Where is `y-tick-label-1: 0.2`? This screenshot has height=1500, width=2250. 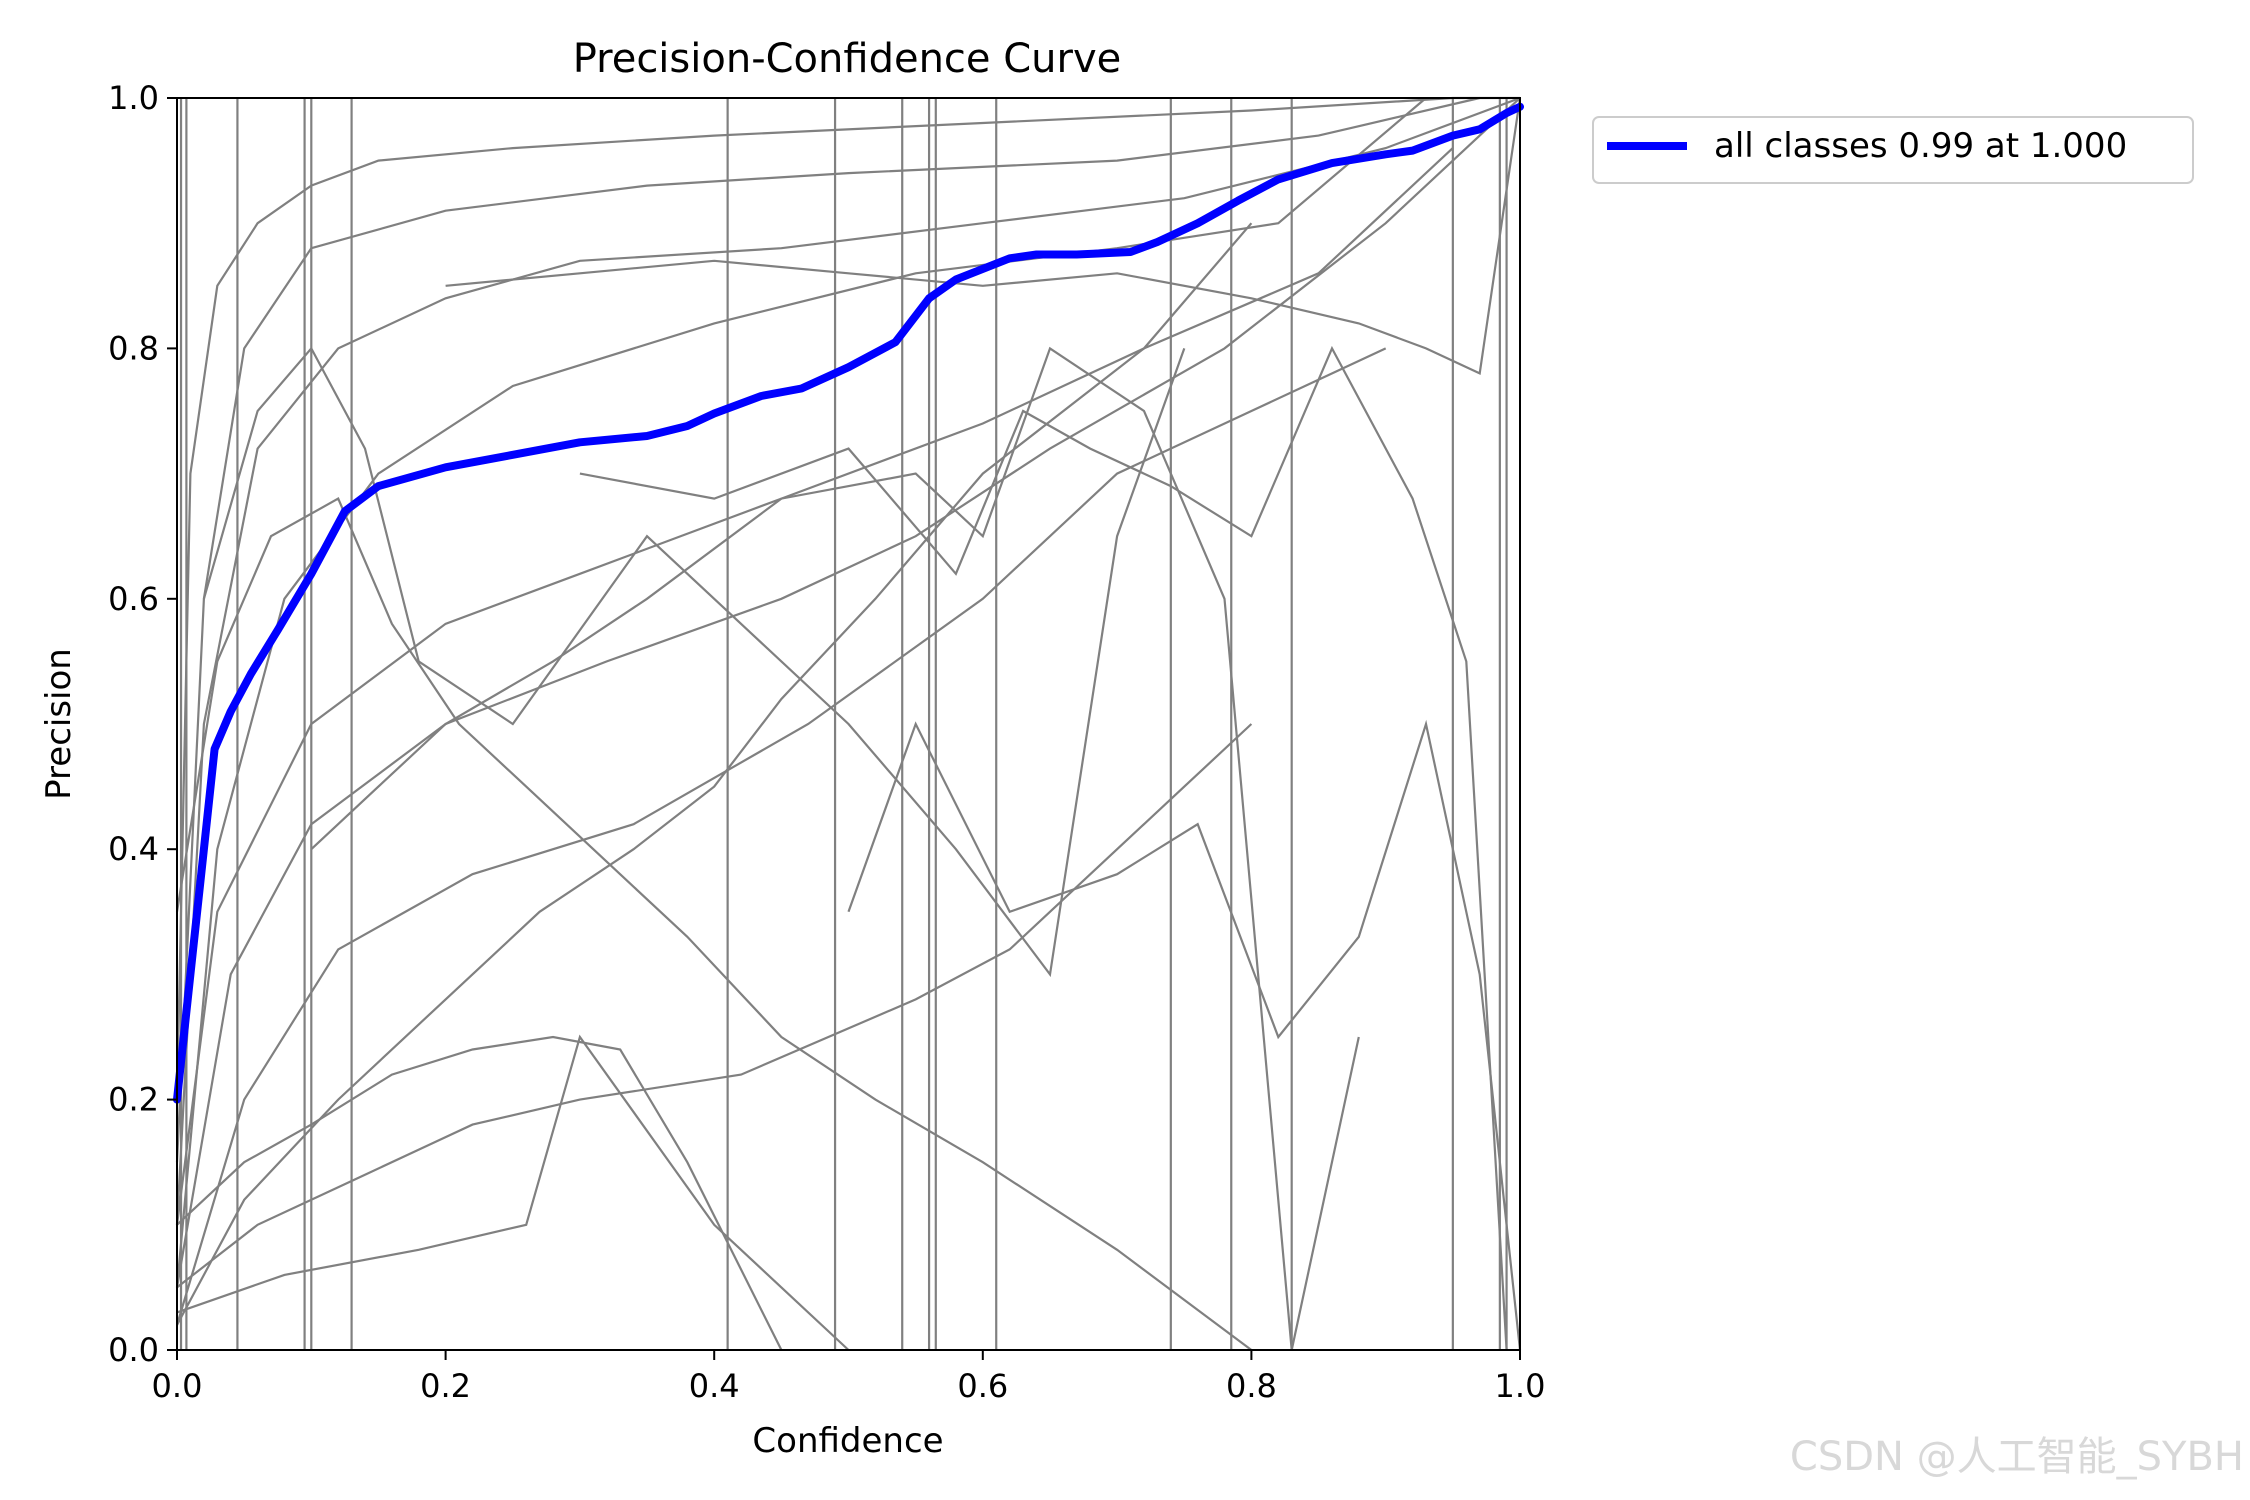 y-tick-label-1: 0.2 is located at coordinates (133, 1100).